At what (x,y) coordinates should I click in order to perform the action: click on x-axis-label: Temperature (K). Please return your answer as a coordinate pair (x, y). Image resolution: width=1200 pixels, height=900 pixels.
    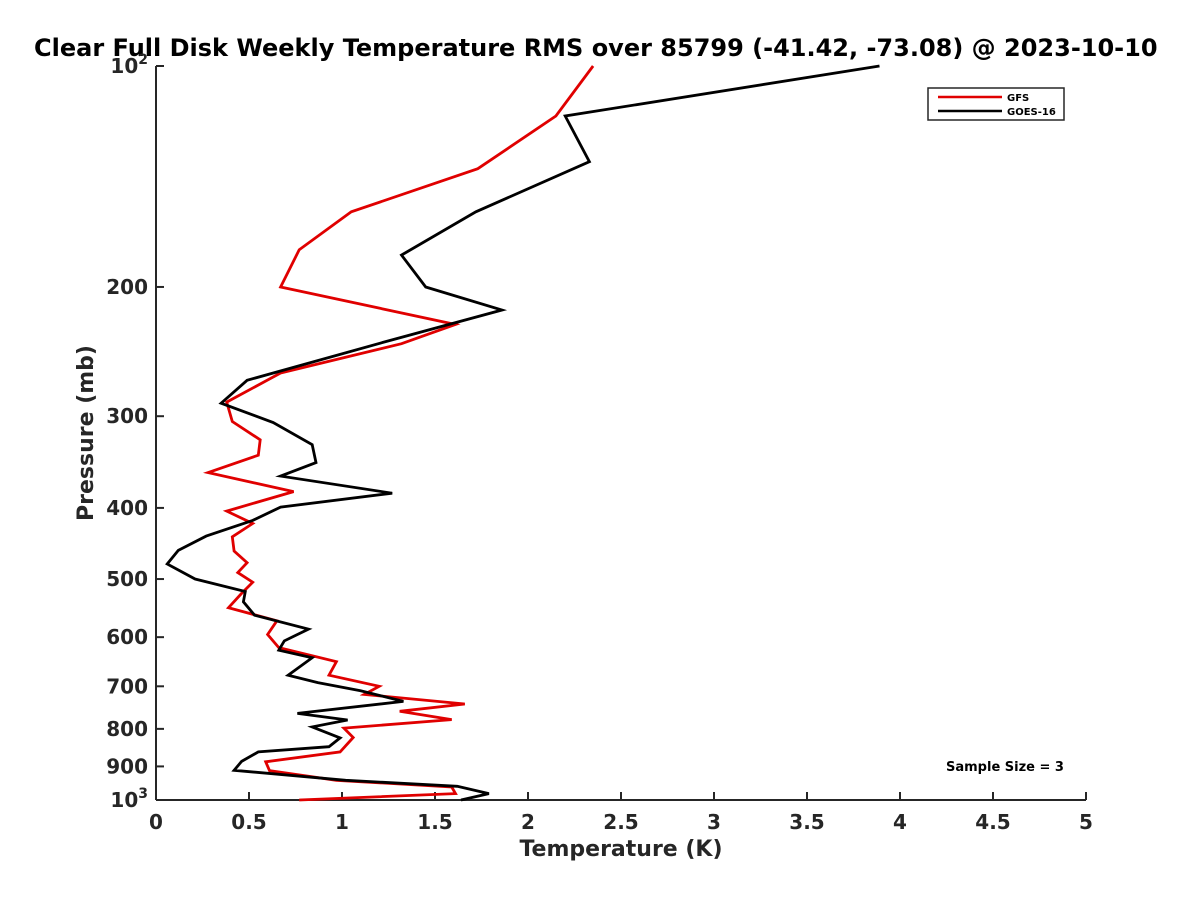
    Looking at the image, I should click on (620, 849).